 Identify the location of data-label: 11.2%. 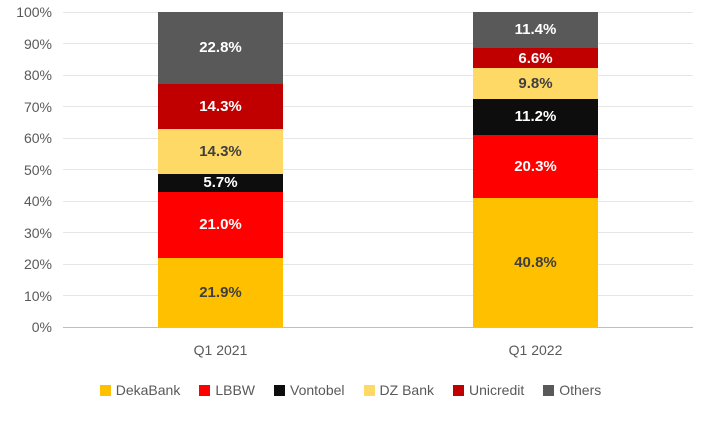
(535, 117).